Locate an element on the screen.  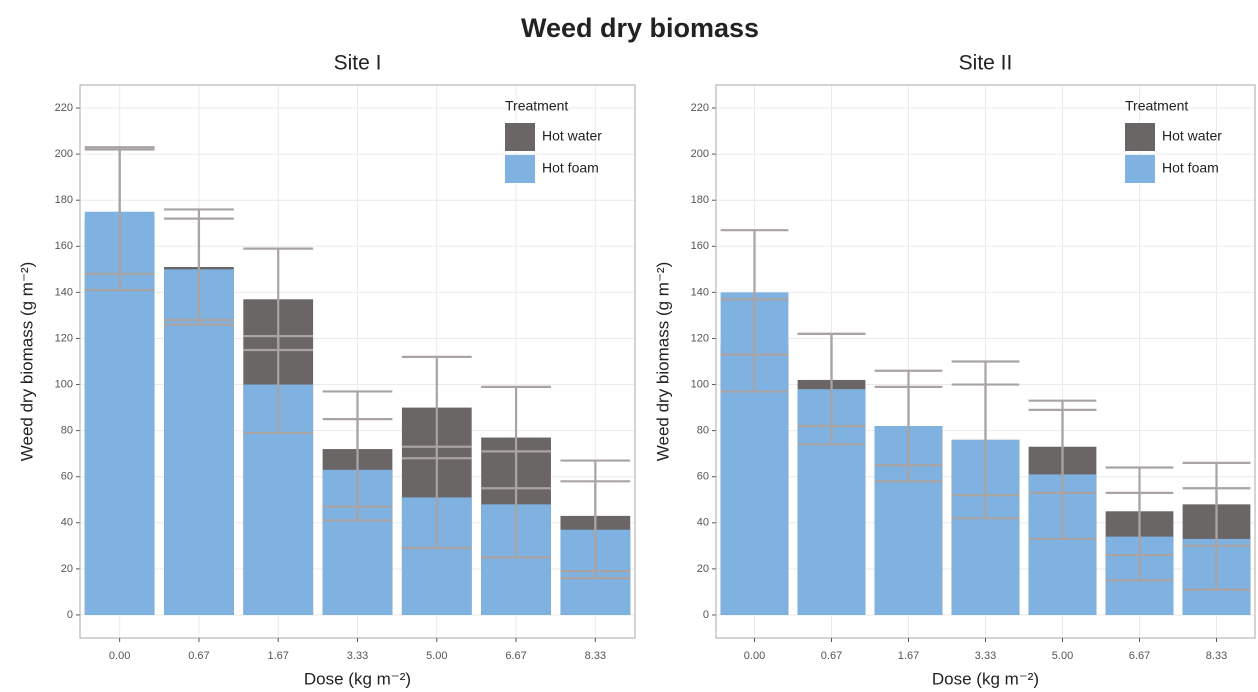
figure-title: Weed dry biomass is located at coordinates (640, 28).